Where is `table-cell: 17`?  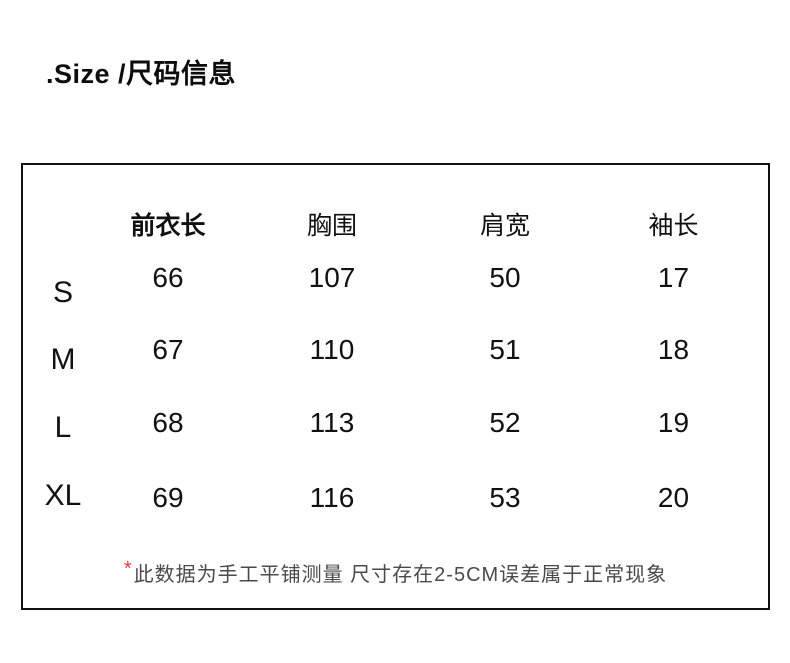 table-cell: 17 is located at coordinates (673, 288).